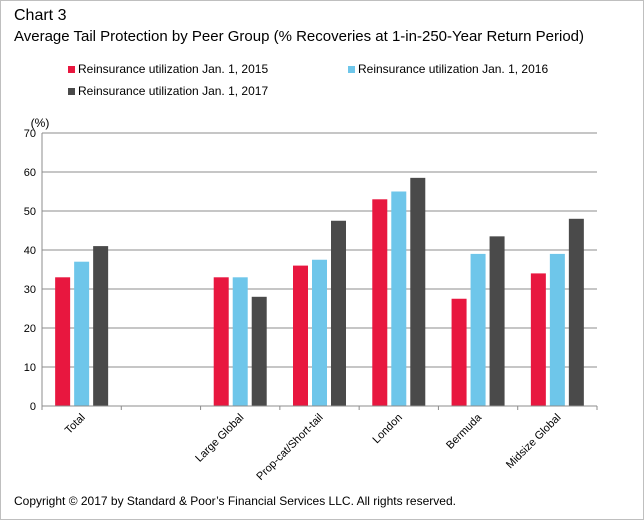 This screenshot has width=644, height=520. Describe the element at coordinates (533, 441) in the screenshot. I see `x-tick-label: Midsize Global` at that location.